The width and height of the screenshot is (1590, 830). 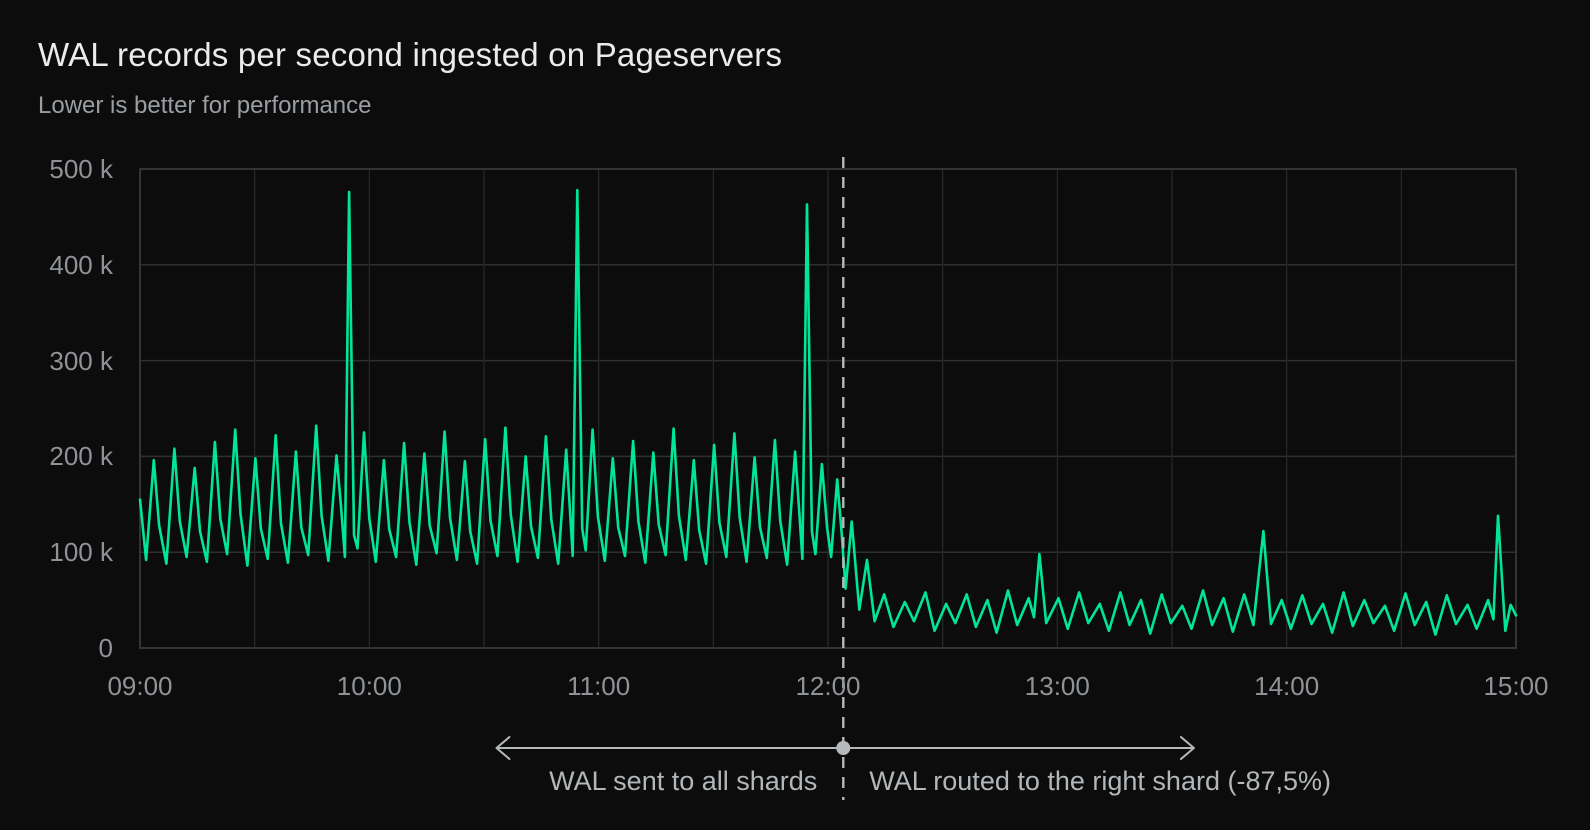 I want to click on y-axis-label: 0, so click(x=105, y=648).